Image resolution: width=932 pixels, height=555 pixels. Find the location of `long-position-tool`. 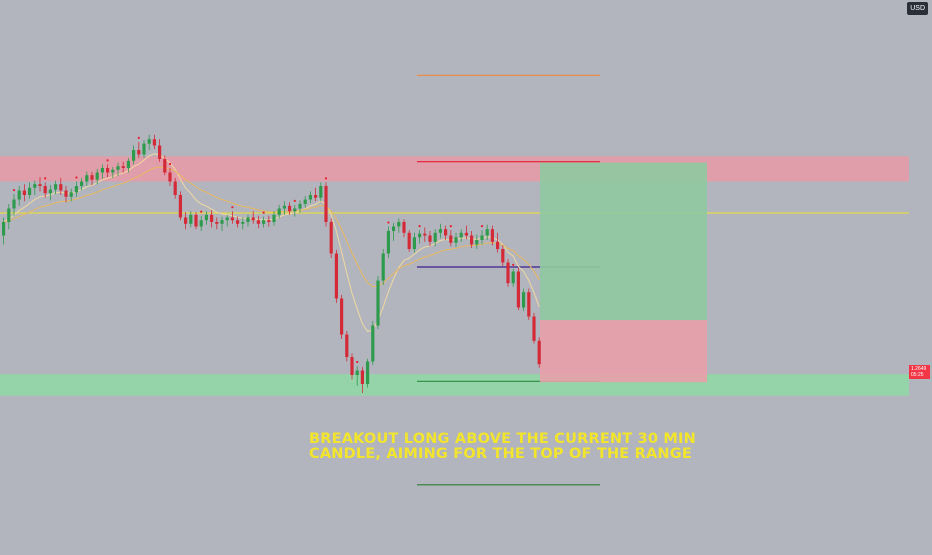

long-position-tool is located at coordinates (623, 272).